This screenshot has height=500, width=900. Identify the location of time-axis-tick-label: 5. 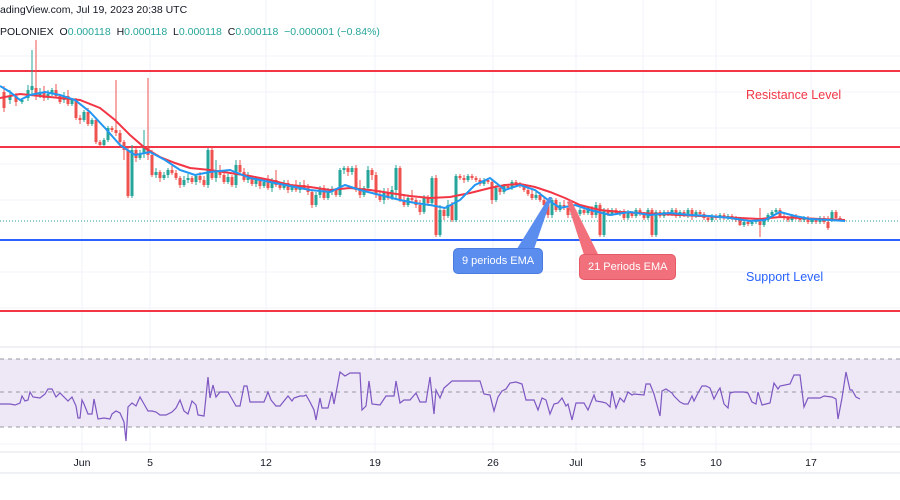
(643, 463).